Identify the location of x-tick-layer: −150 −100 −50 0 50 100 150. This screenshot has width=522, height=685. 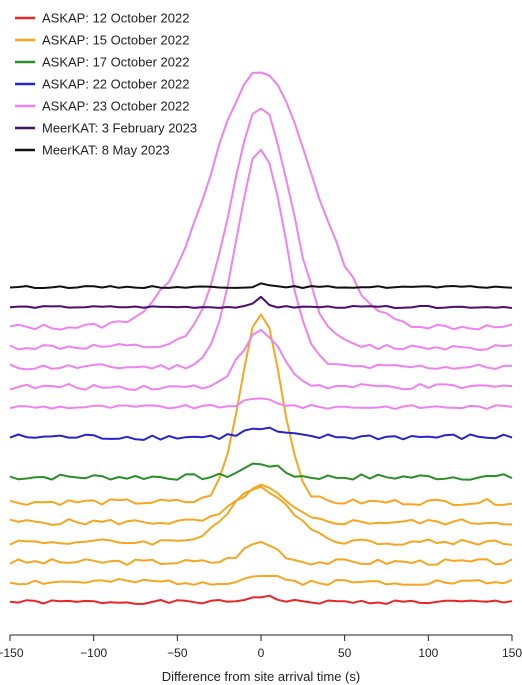
(261, 647).